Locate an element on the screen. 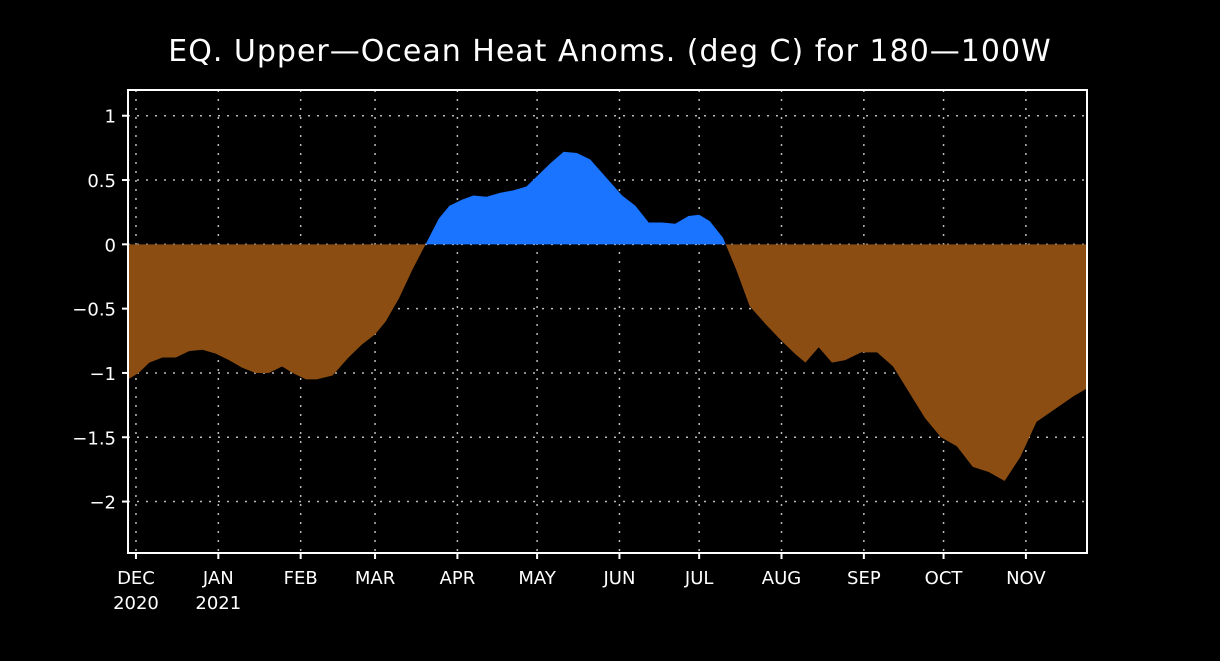 The width and height of the screenshot is (1220, 661). y-tick-label: −1.5 is located at coordinates (94, 438).